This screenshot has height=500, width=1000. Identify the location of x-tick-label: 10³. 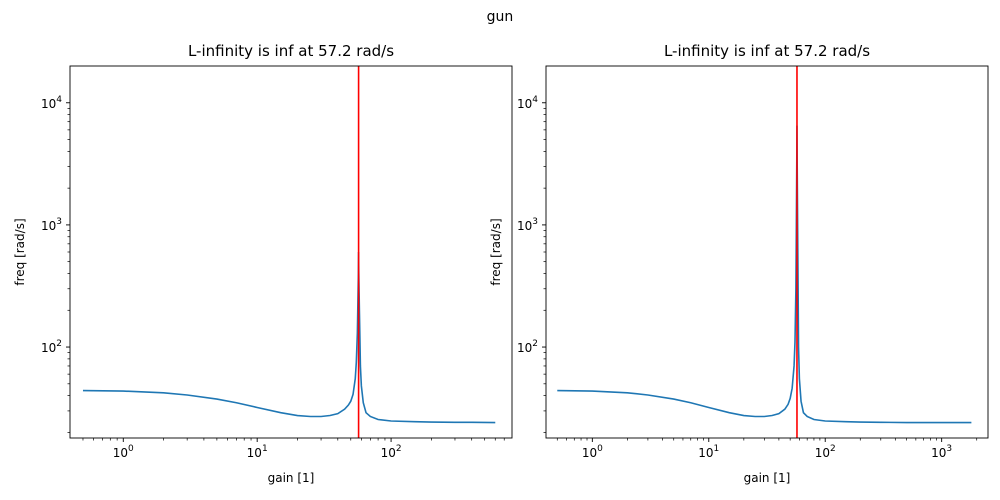
(941, 452).